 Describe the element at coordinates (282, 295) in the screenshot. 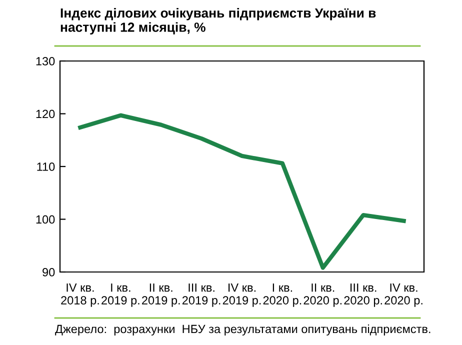

I see `x-tick-label: I кв. 2020 р.` at that location.